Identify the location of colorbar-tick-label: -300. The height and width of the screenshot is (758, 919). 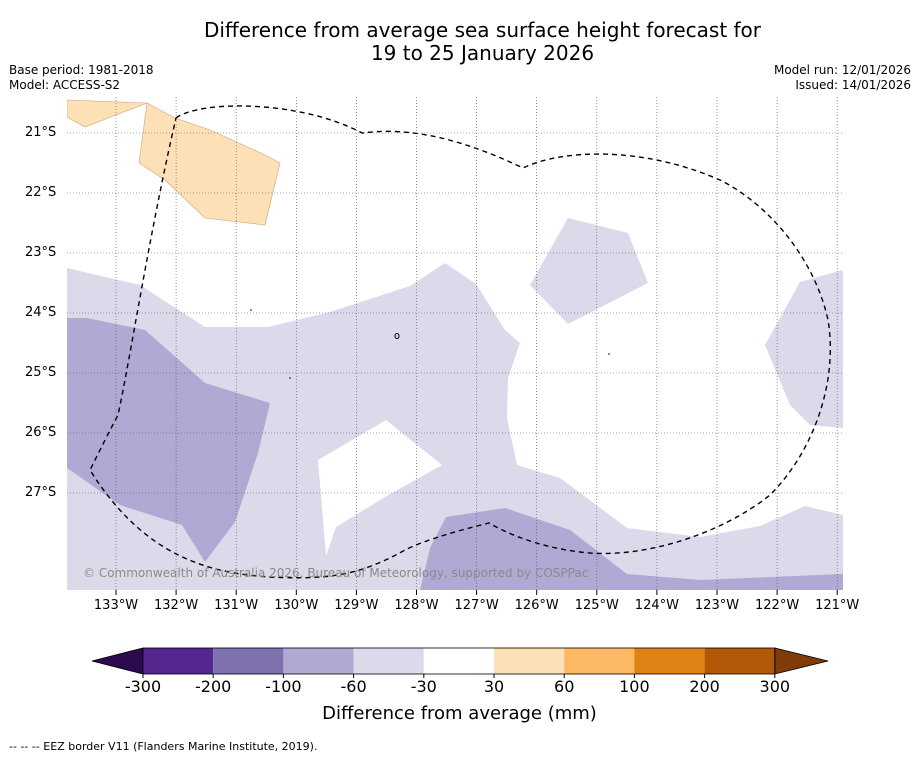
(143, 686).